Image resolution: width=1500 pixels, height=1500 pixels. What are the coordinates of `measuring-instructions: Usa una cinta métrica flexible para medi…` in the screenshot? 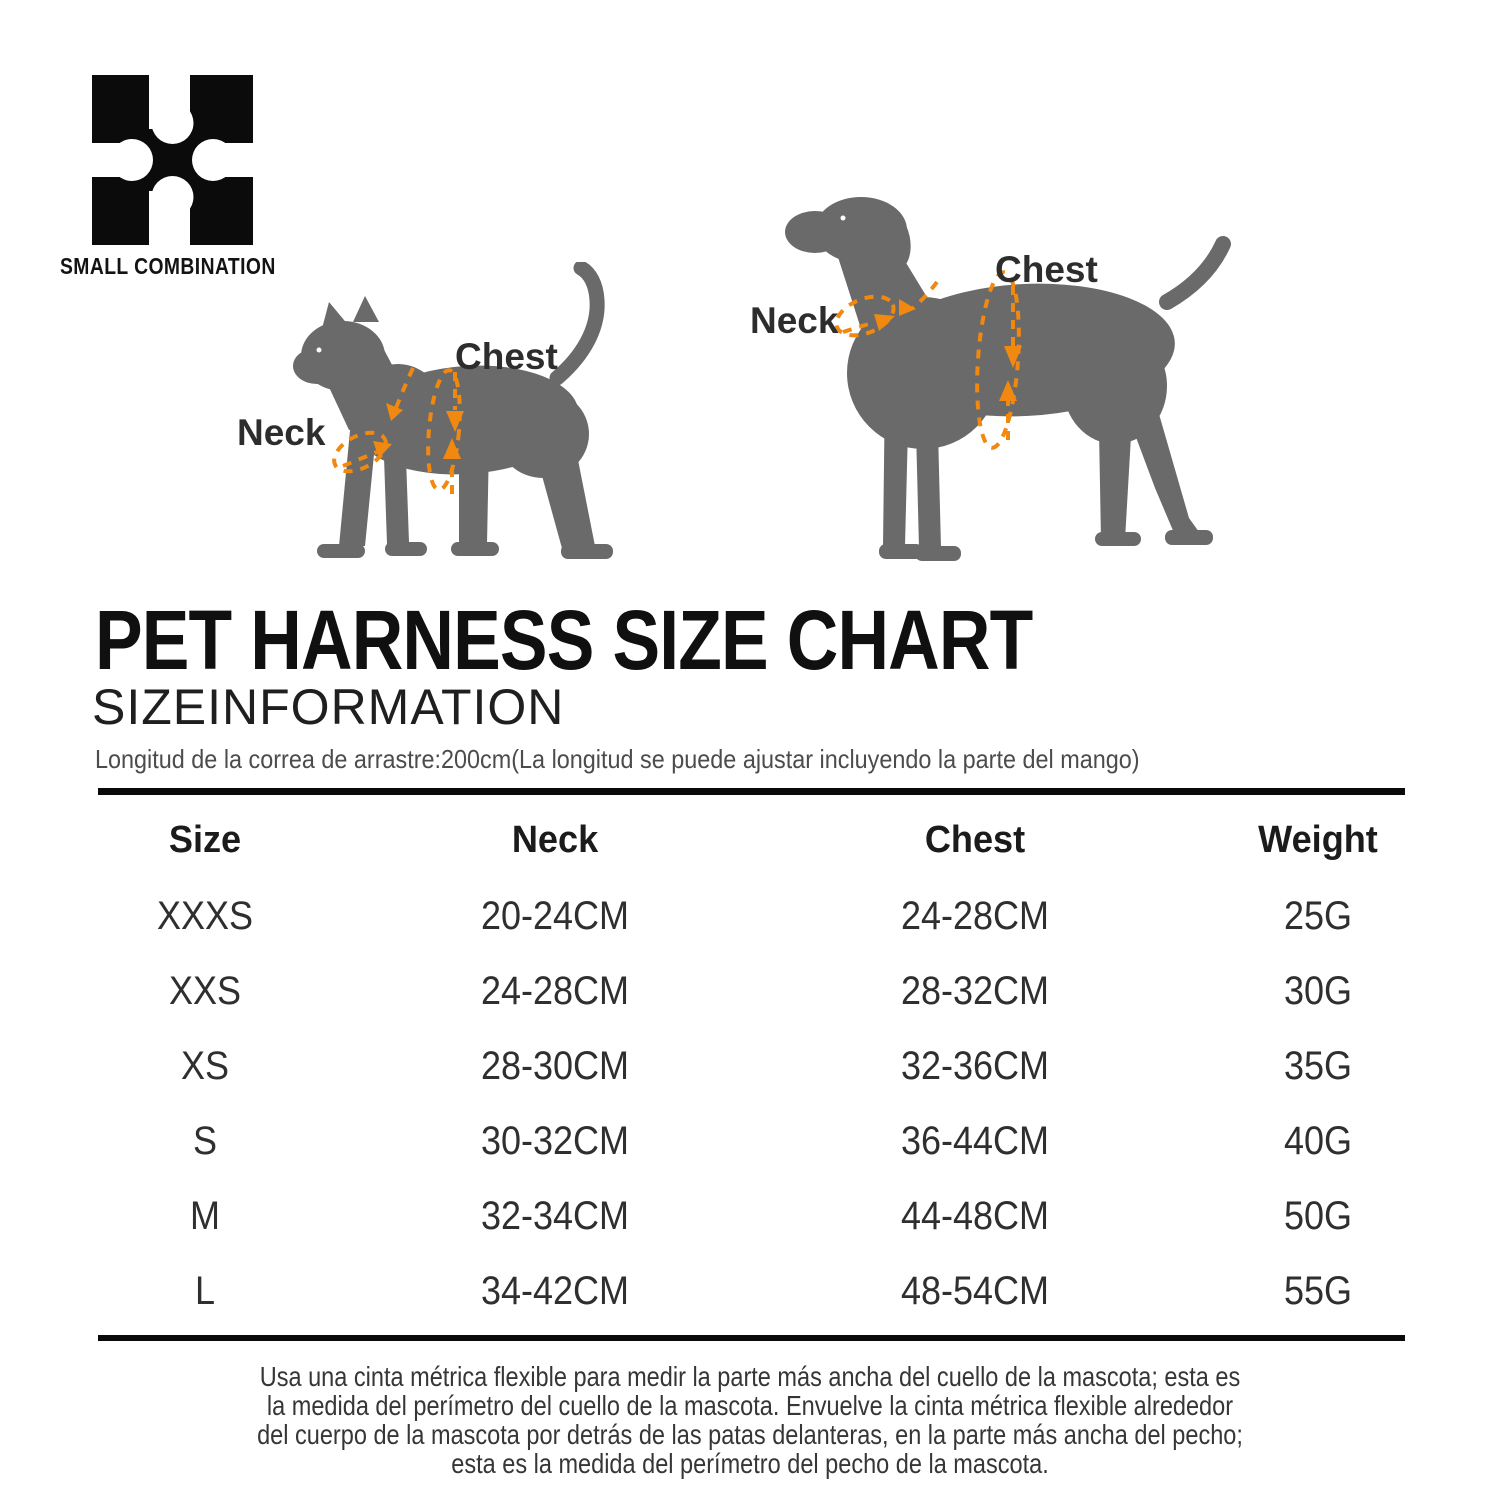 It's located at (750, 1420).